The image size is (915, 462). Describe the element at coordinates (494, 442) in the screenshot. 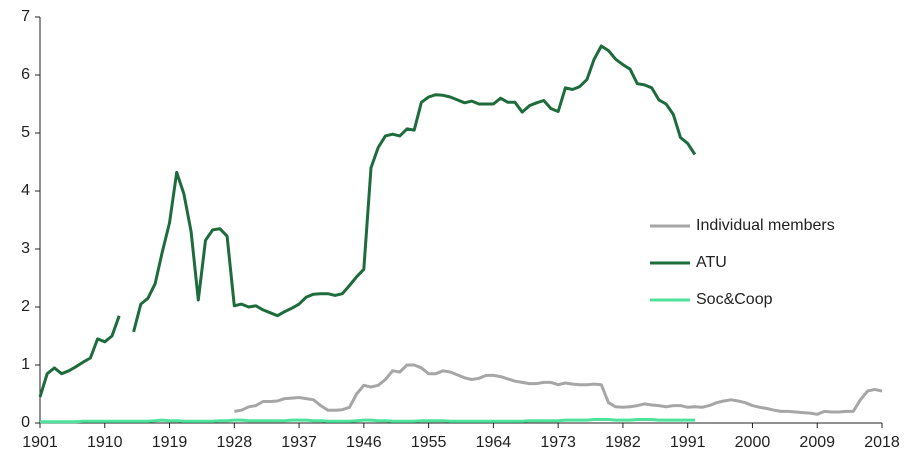

I see `x-tick-label: 1964` at that location.